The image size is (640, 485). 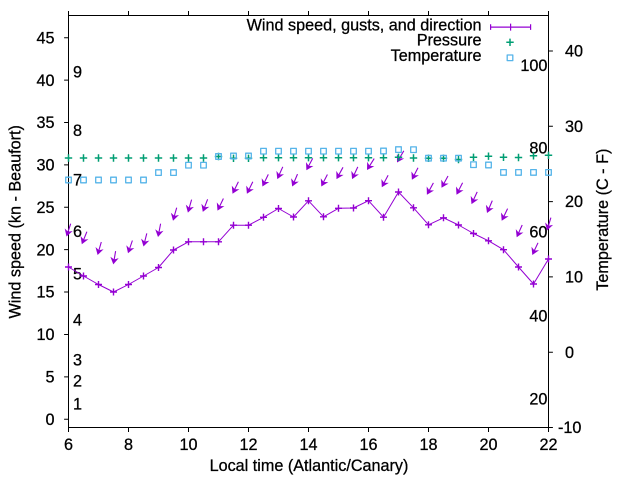 What do you see at coordinates (308, 445) in the screenshot?
I see `svg-text: 14` at bounding box center [308, 445].